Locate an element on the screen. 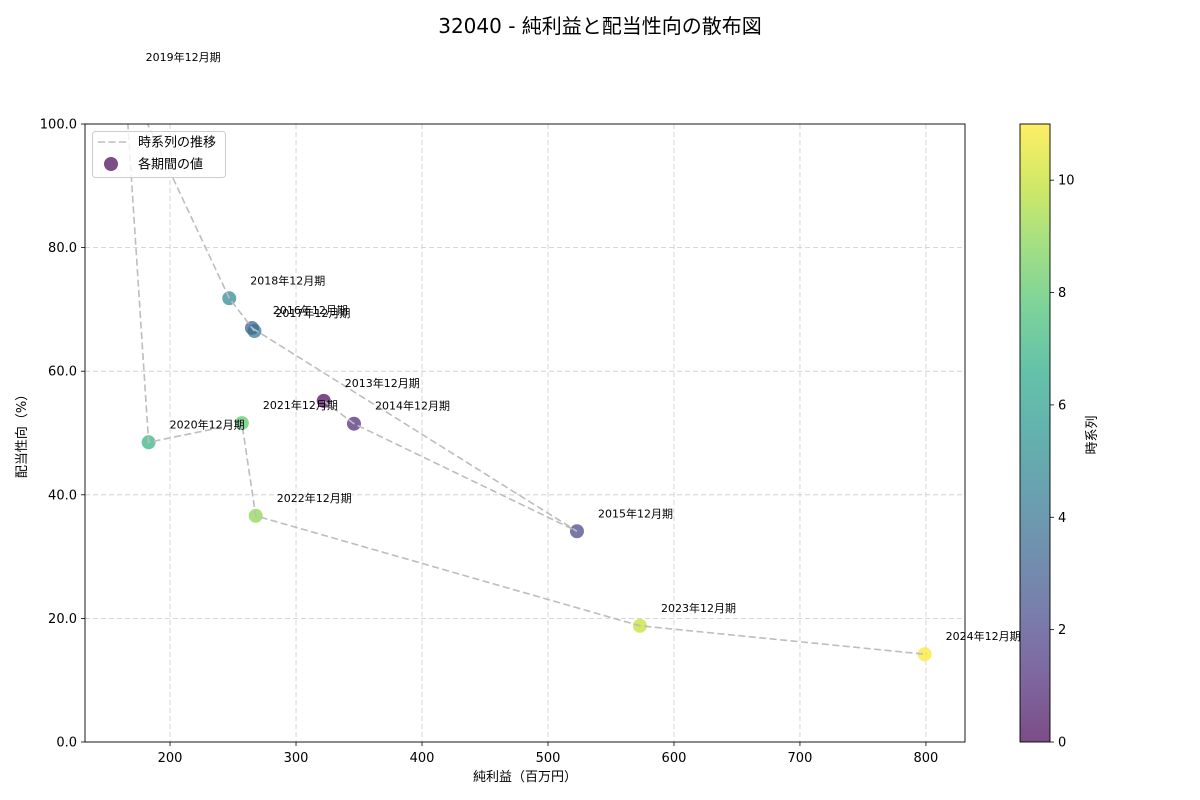  x-axis-label: 純利益（百万円） is located at coordinates (525, 777).